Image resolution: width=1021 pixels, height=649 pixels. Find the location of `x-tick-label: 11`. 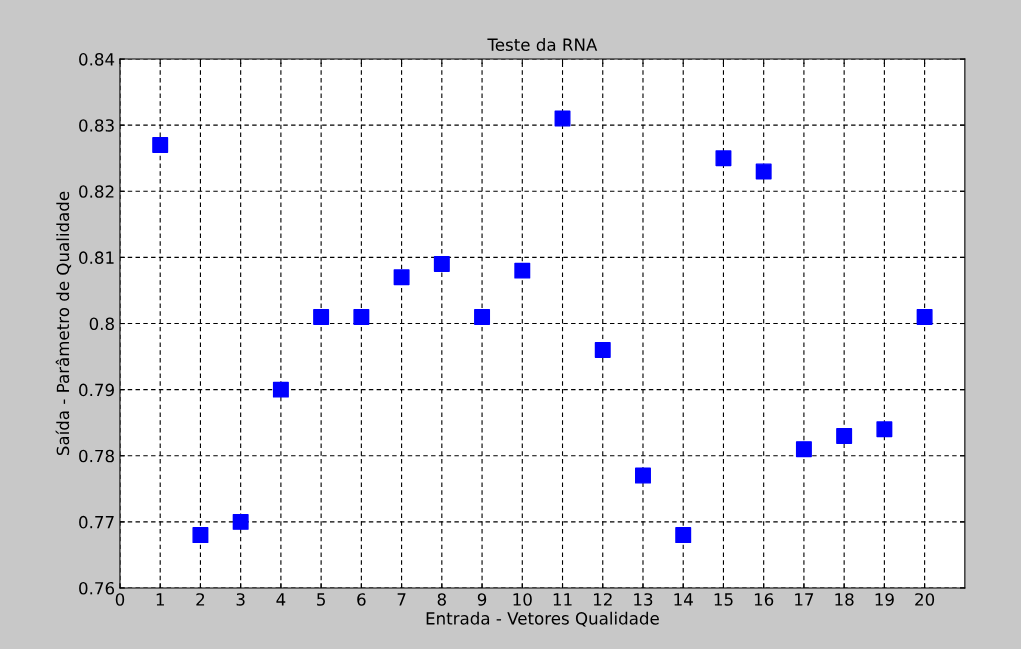

x-tick-label: 11 is located at coordinates (562, 599).